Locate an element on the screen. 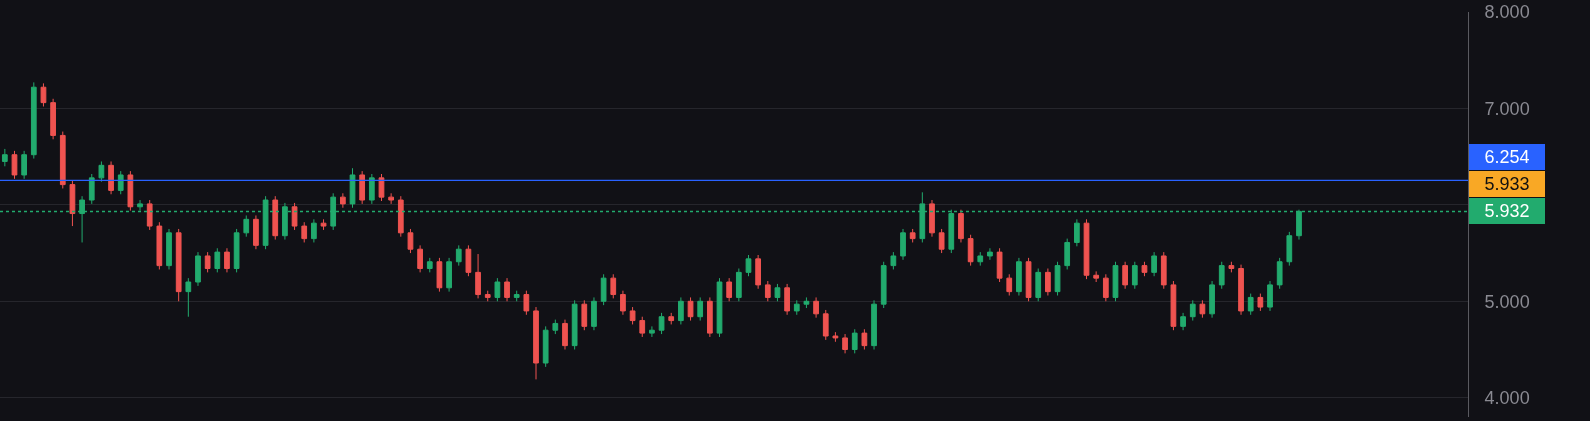 Image resolution: width=1590 pixels, height=421 pixels. ref-line-label: 5.932 is located at coordinates (1507, 211).